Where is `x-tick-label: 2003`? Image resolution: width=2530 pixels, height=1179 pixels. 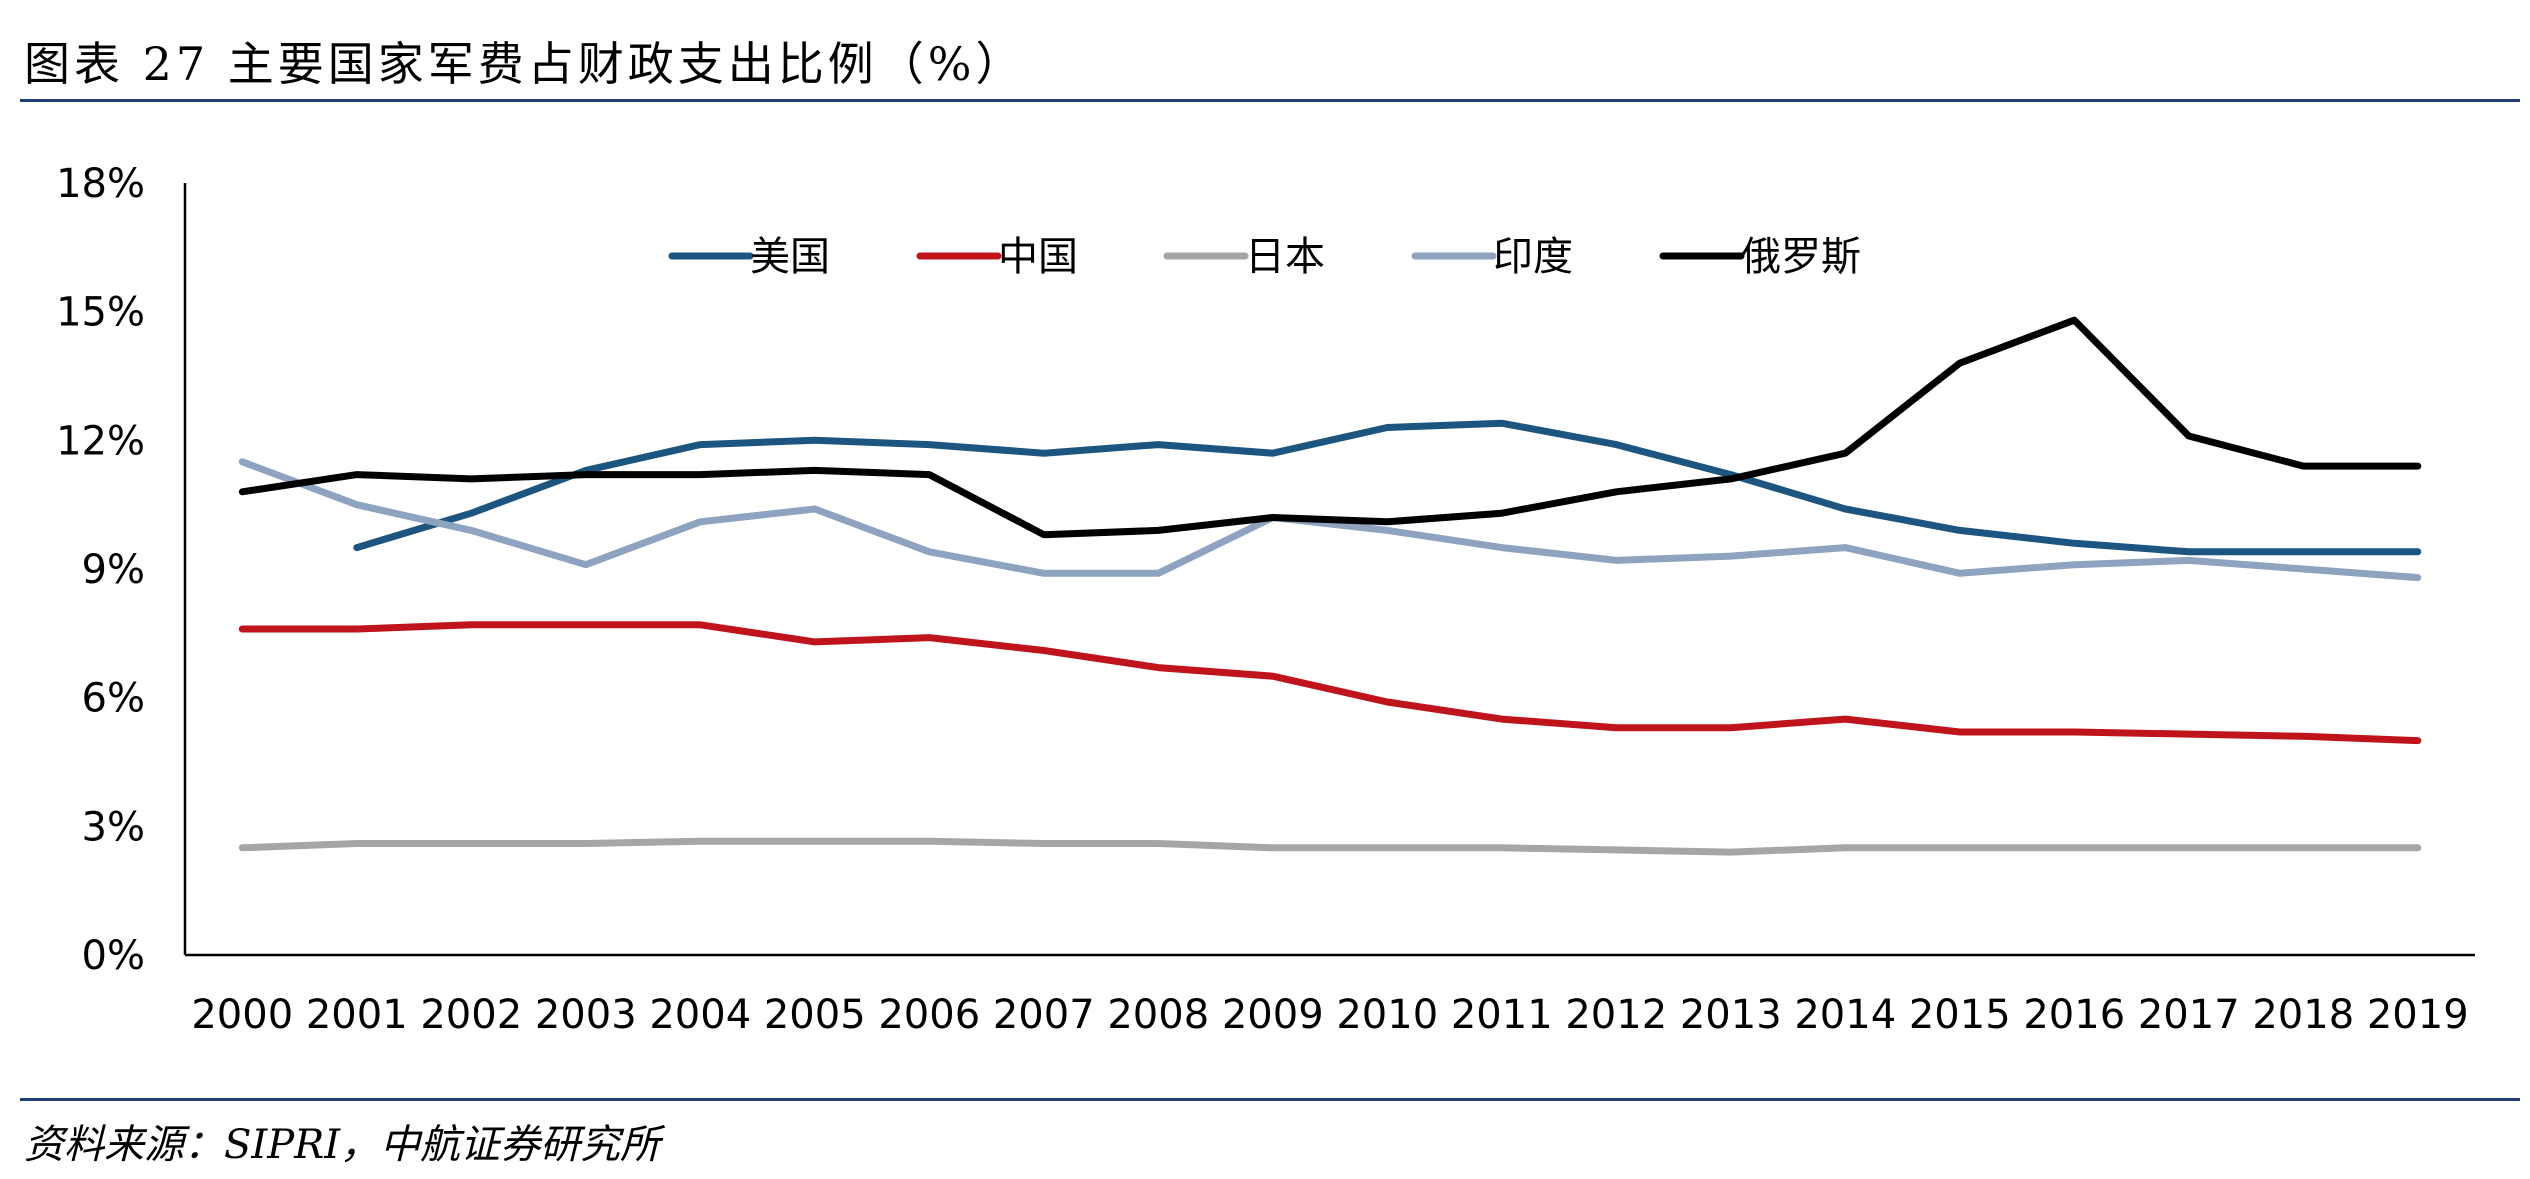 x-tick-label: 2003 is located at coordinates (586, 1015).